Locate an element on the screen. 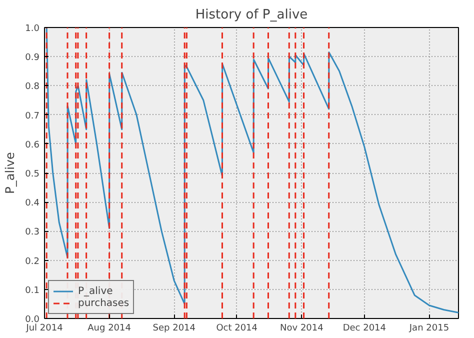 The image size is (474, 338). y-tick-label: 0.1 is located at coordinates (32, 291).